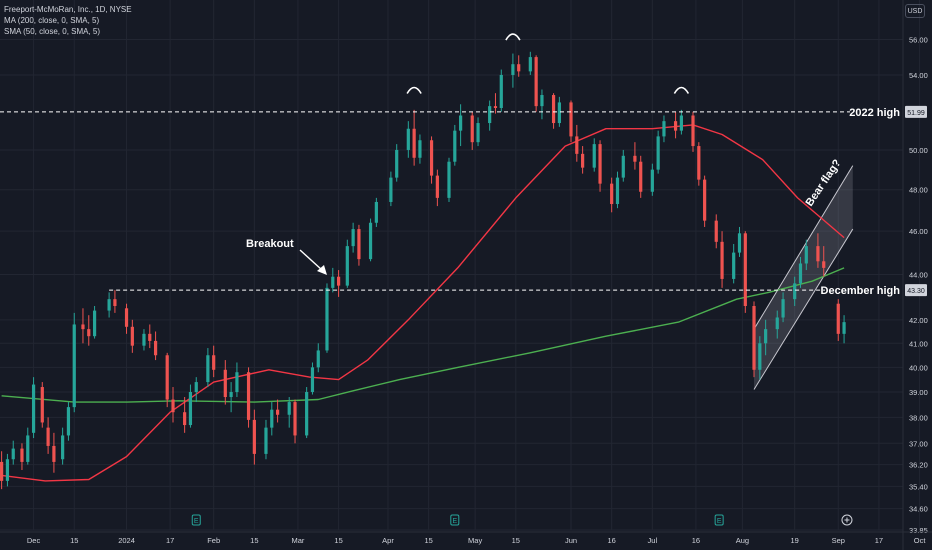 Image resolution: width=932 pixels, height=550 pixels. What do you see at coordinates (920, 540) in the screenshot?
I see `x-tick-label: Oct` at bounding box center [920, 540].